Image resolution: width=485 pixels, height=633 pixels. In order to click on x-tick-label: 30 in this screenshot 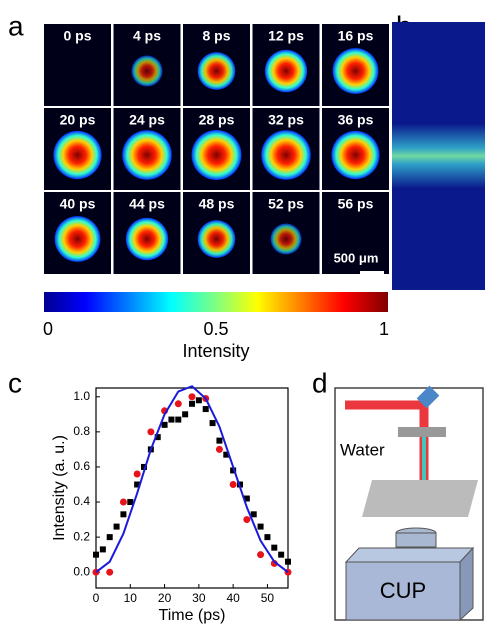, I will do `click(199, 598)`.